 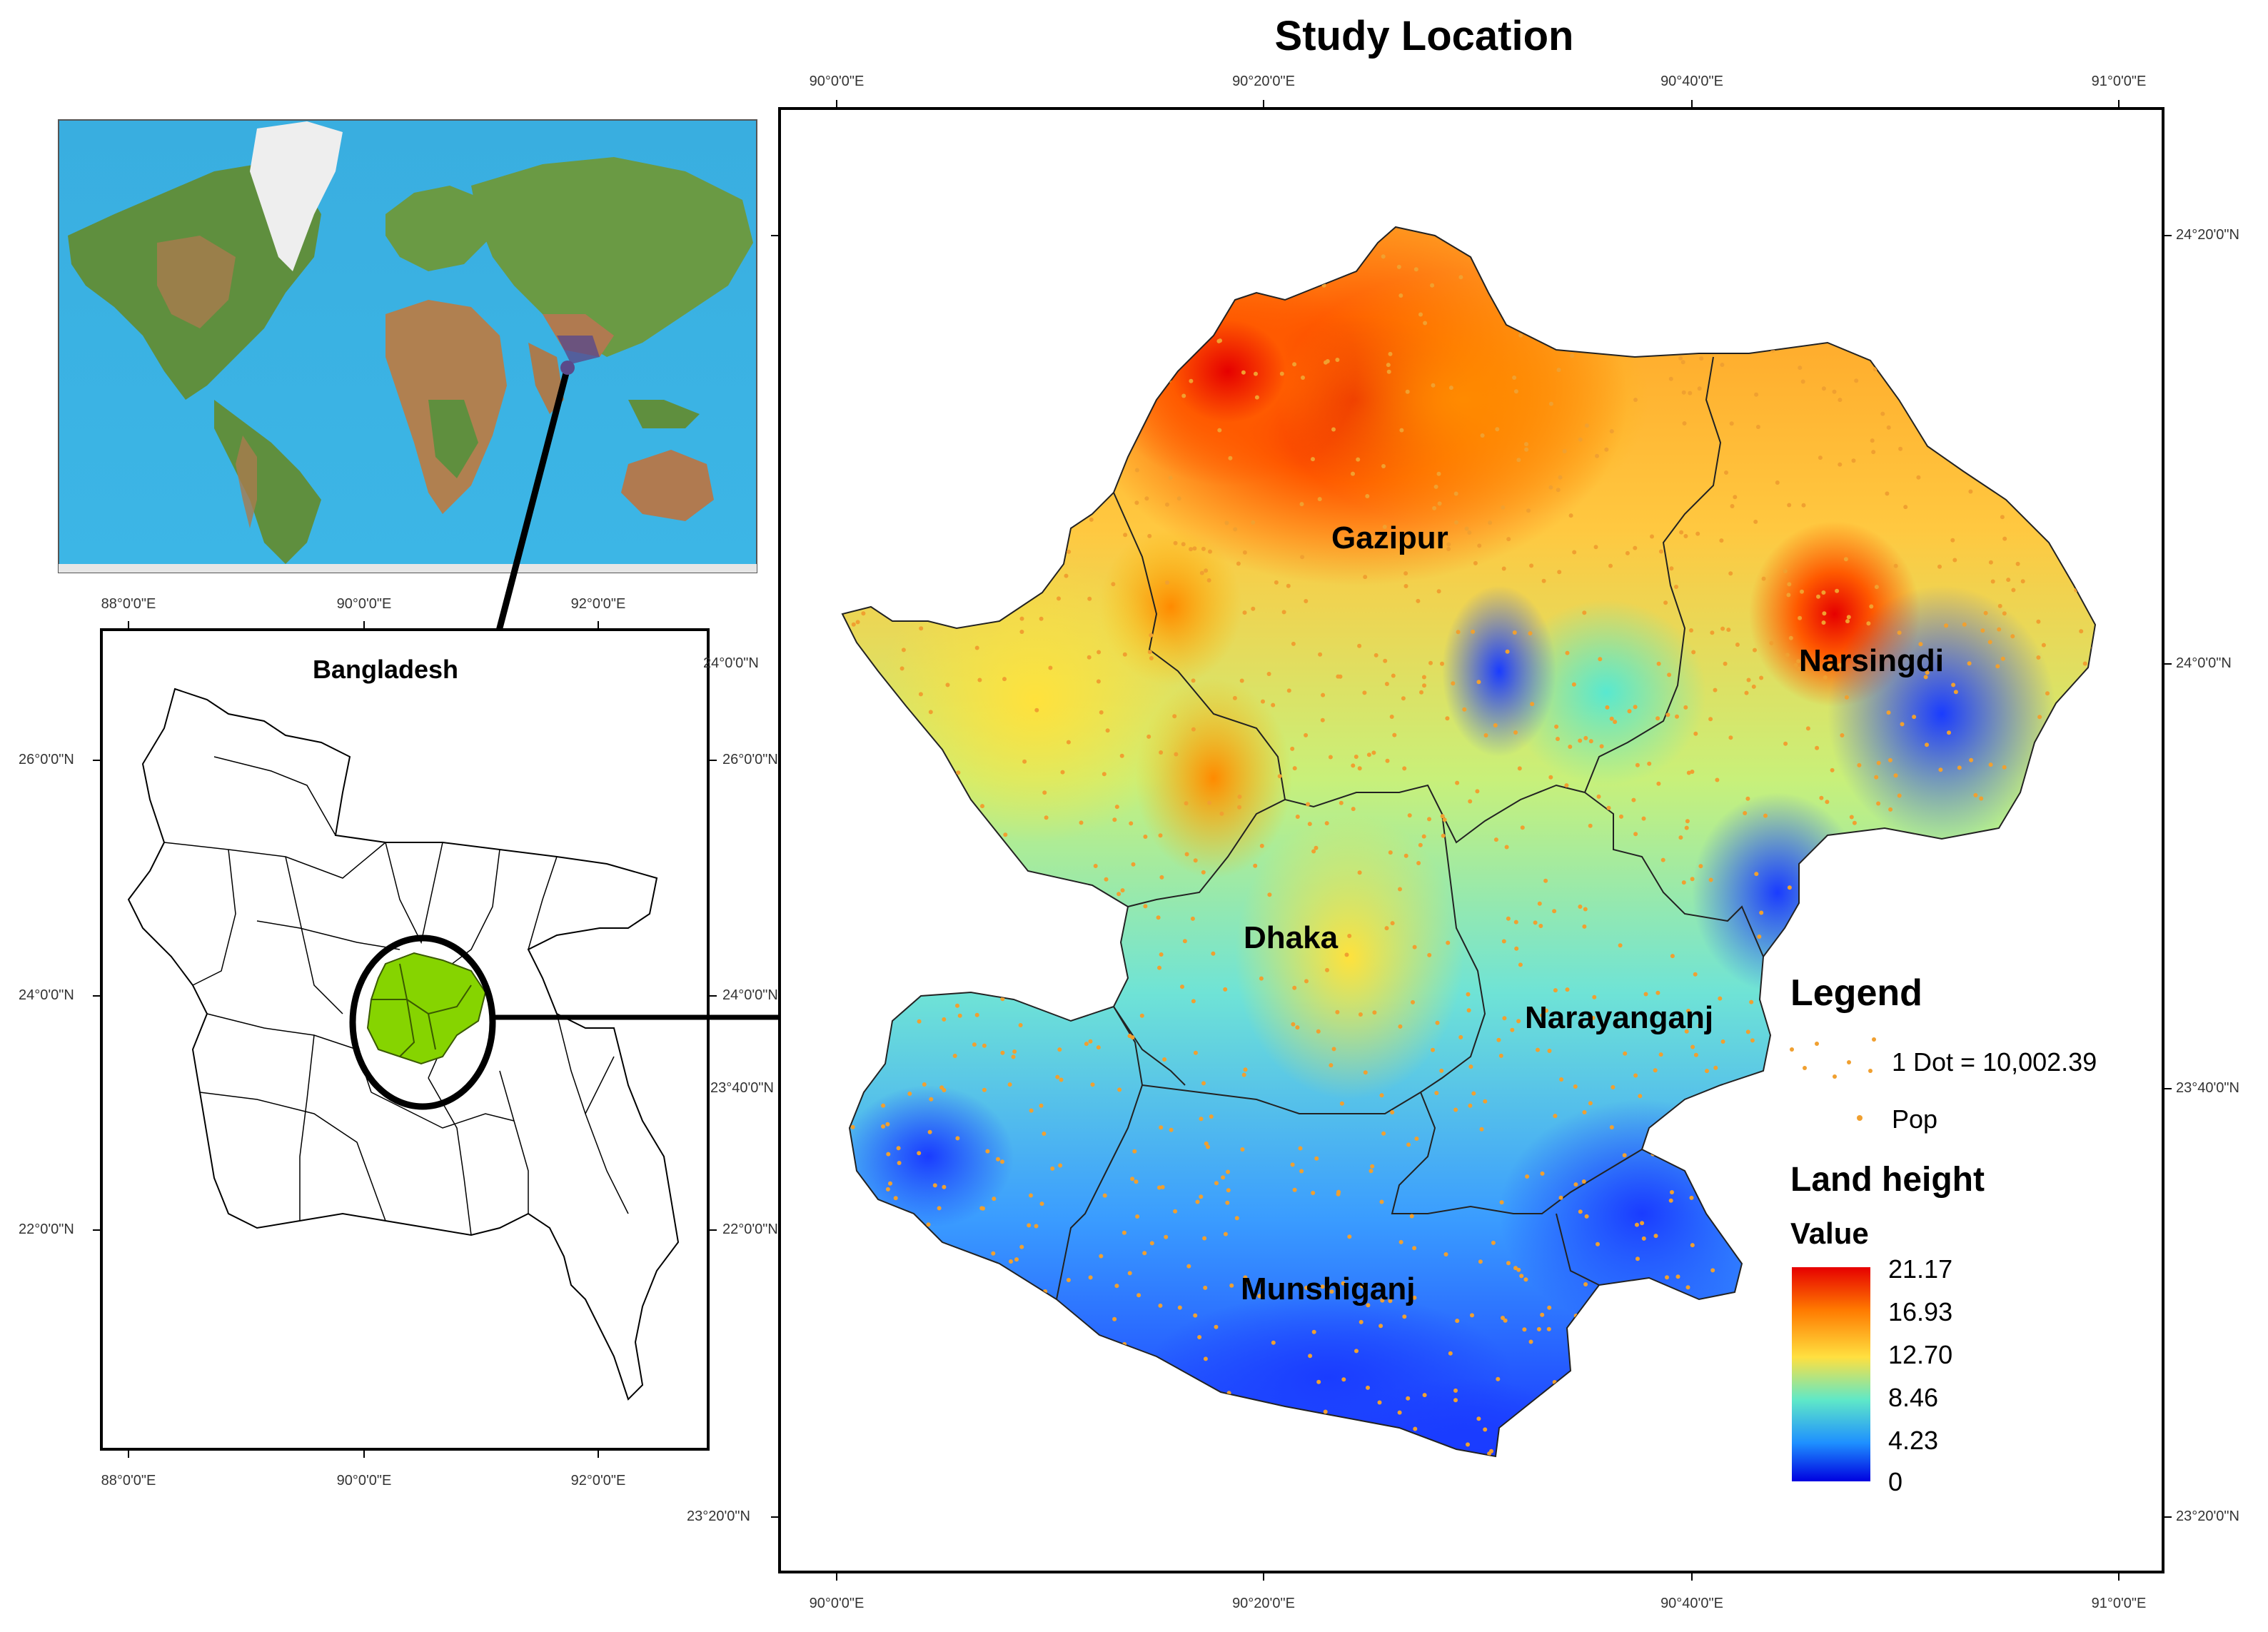 What do you see at coordinates (718, 1516) in the screenshot?
I see `main-ytick-left-lowest: 23°20'0"N` at bounding box center [718, 1516].